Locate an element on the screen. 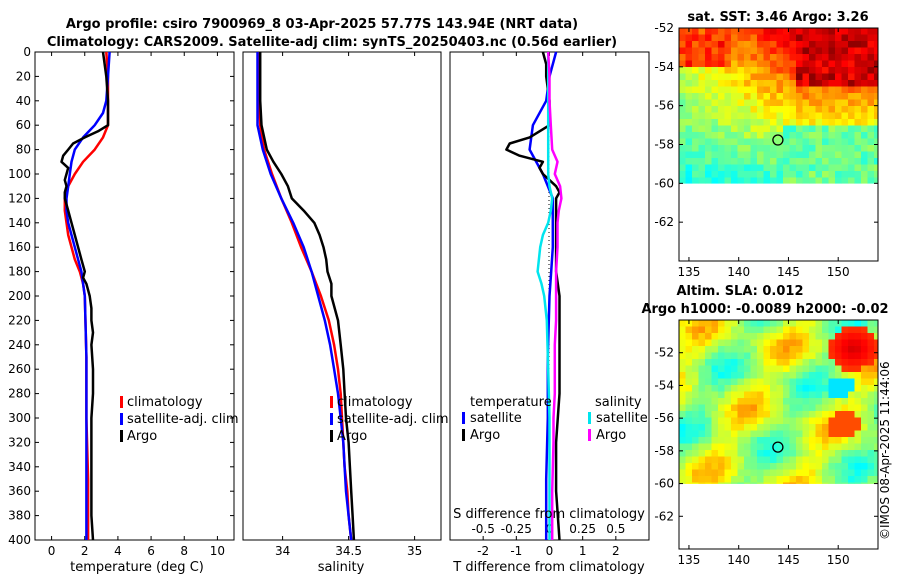 The image size is (900, 580). xtick-label: 0 is located at coordinates (550, 551).